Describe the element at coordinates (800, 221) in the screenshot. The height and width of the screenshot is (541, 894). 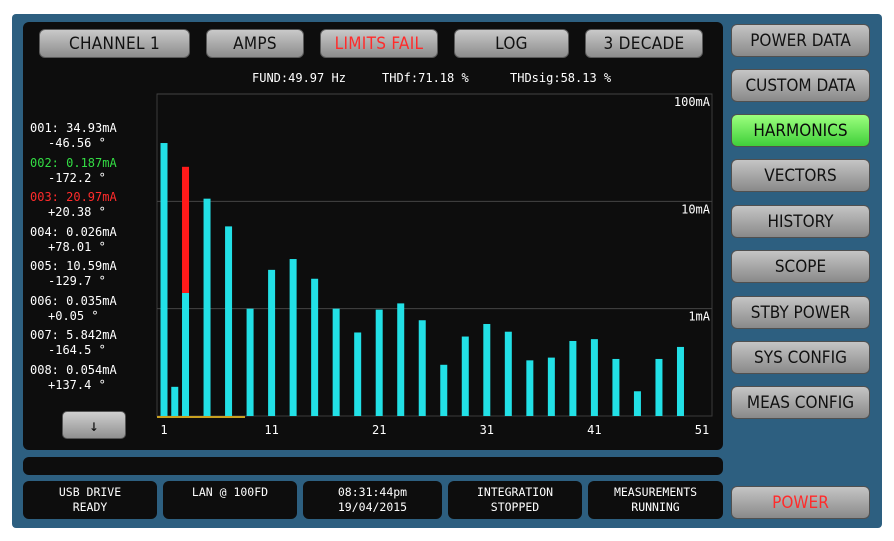
I see `menu-history: HISTORY` at that location.